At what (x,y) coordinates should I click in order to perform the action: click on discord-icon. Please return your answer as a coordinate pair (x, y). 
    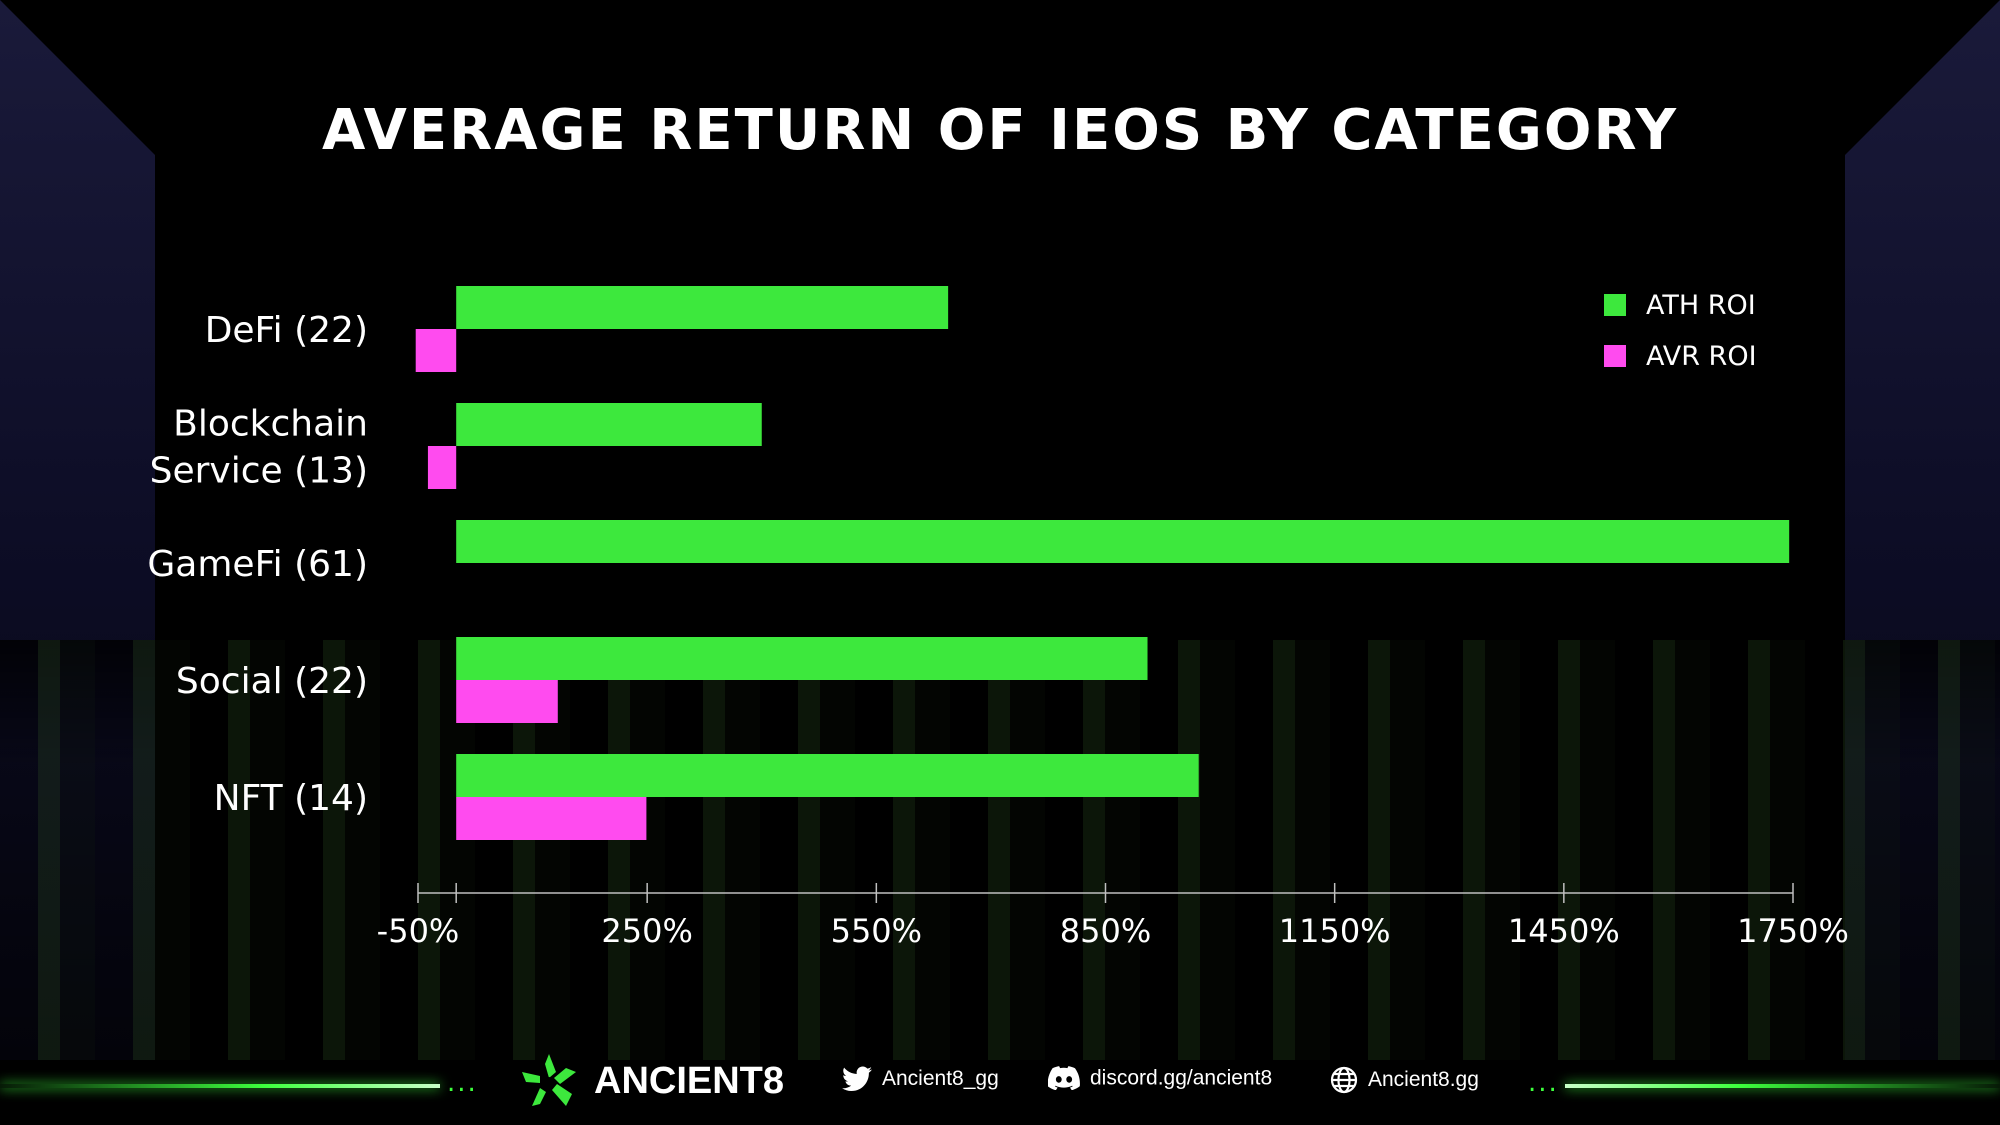
    Looking at the image, I should click on (1063, 1078).